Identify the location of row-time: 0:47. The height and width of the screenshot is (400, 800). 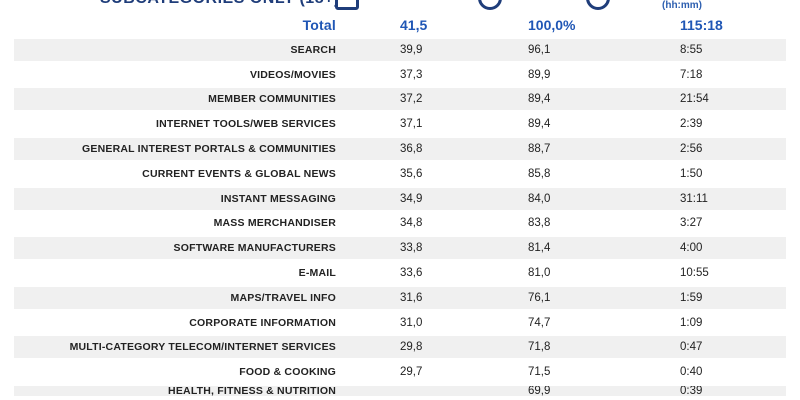
(691, 347).